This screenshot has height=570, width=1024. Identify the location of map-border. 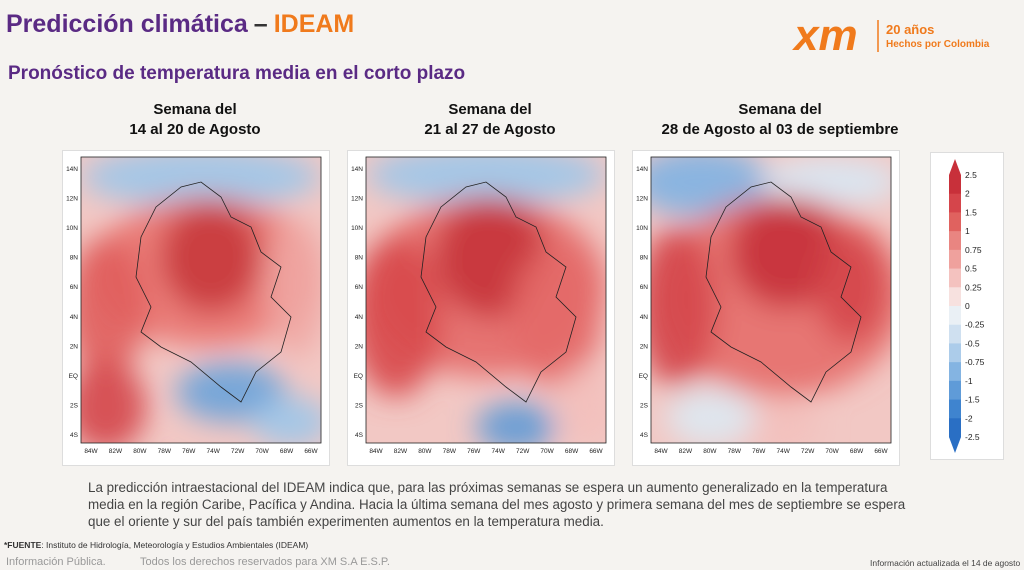
(486, 300).